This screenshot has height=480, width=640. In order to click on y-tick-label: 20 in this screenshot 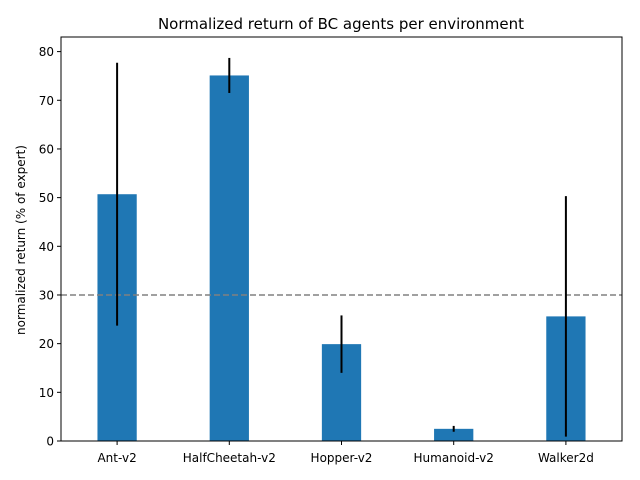, I will do `click(46, 344)`.